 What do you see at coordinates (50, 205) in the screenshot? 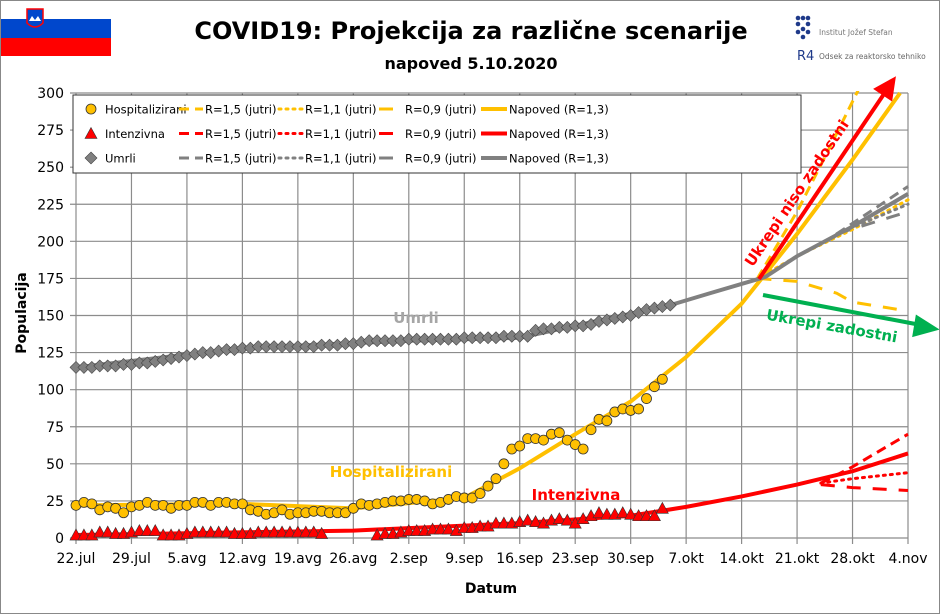
I see `y-tick-label: 225` at bounding box center [50, 205].